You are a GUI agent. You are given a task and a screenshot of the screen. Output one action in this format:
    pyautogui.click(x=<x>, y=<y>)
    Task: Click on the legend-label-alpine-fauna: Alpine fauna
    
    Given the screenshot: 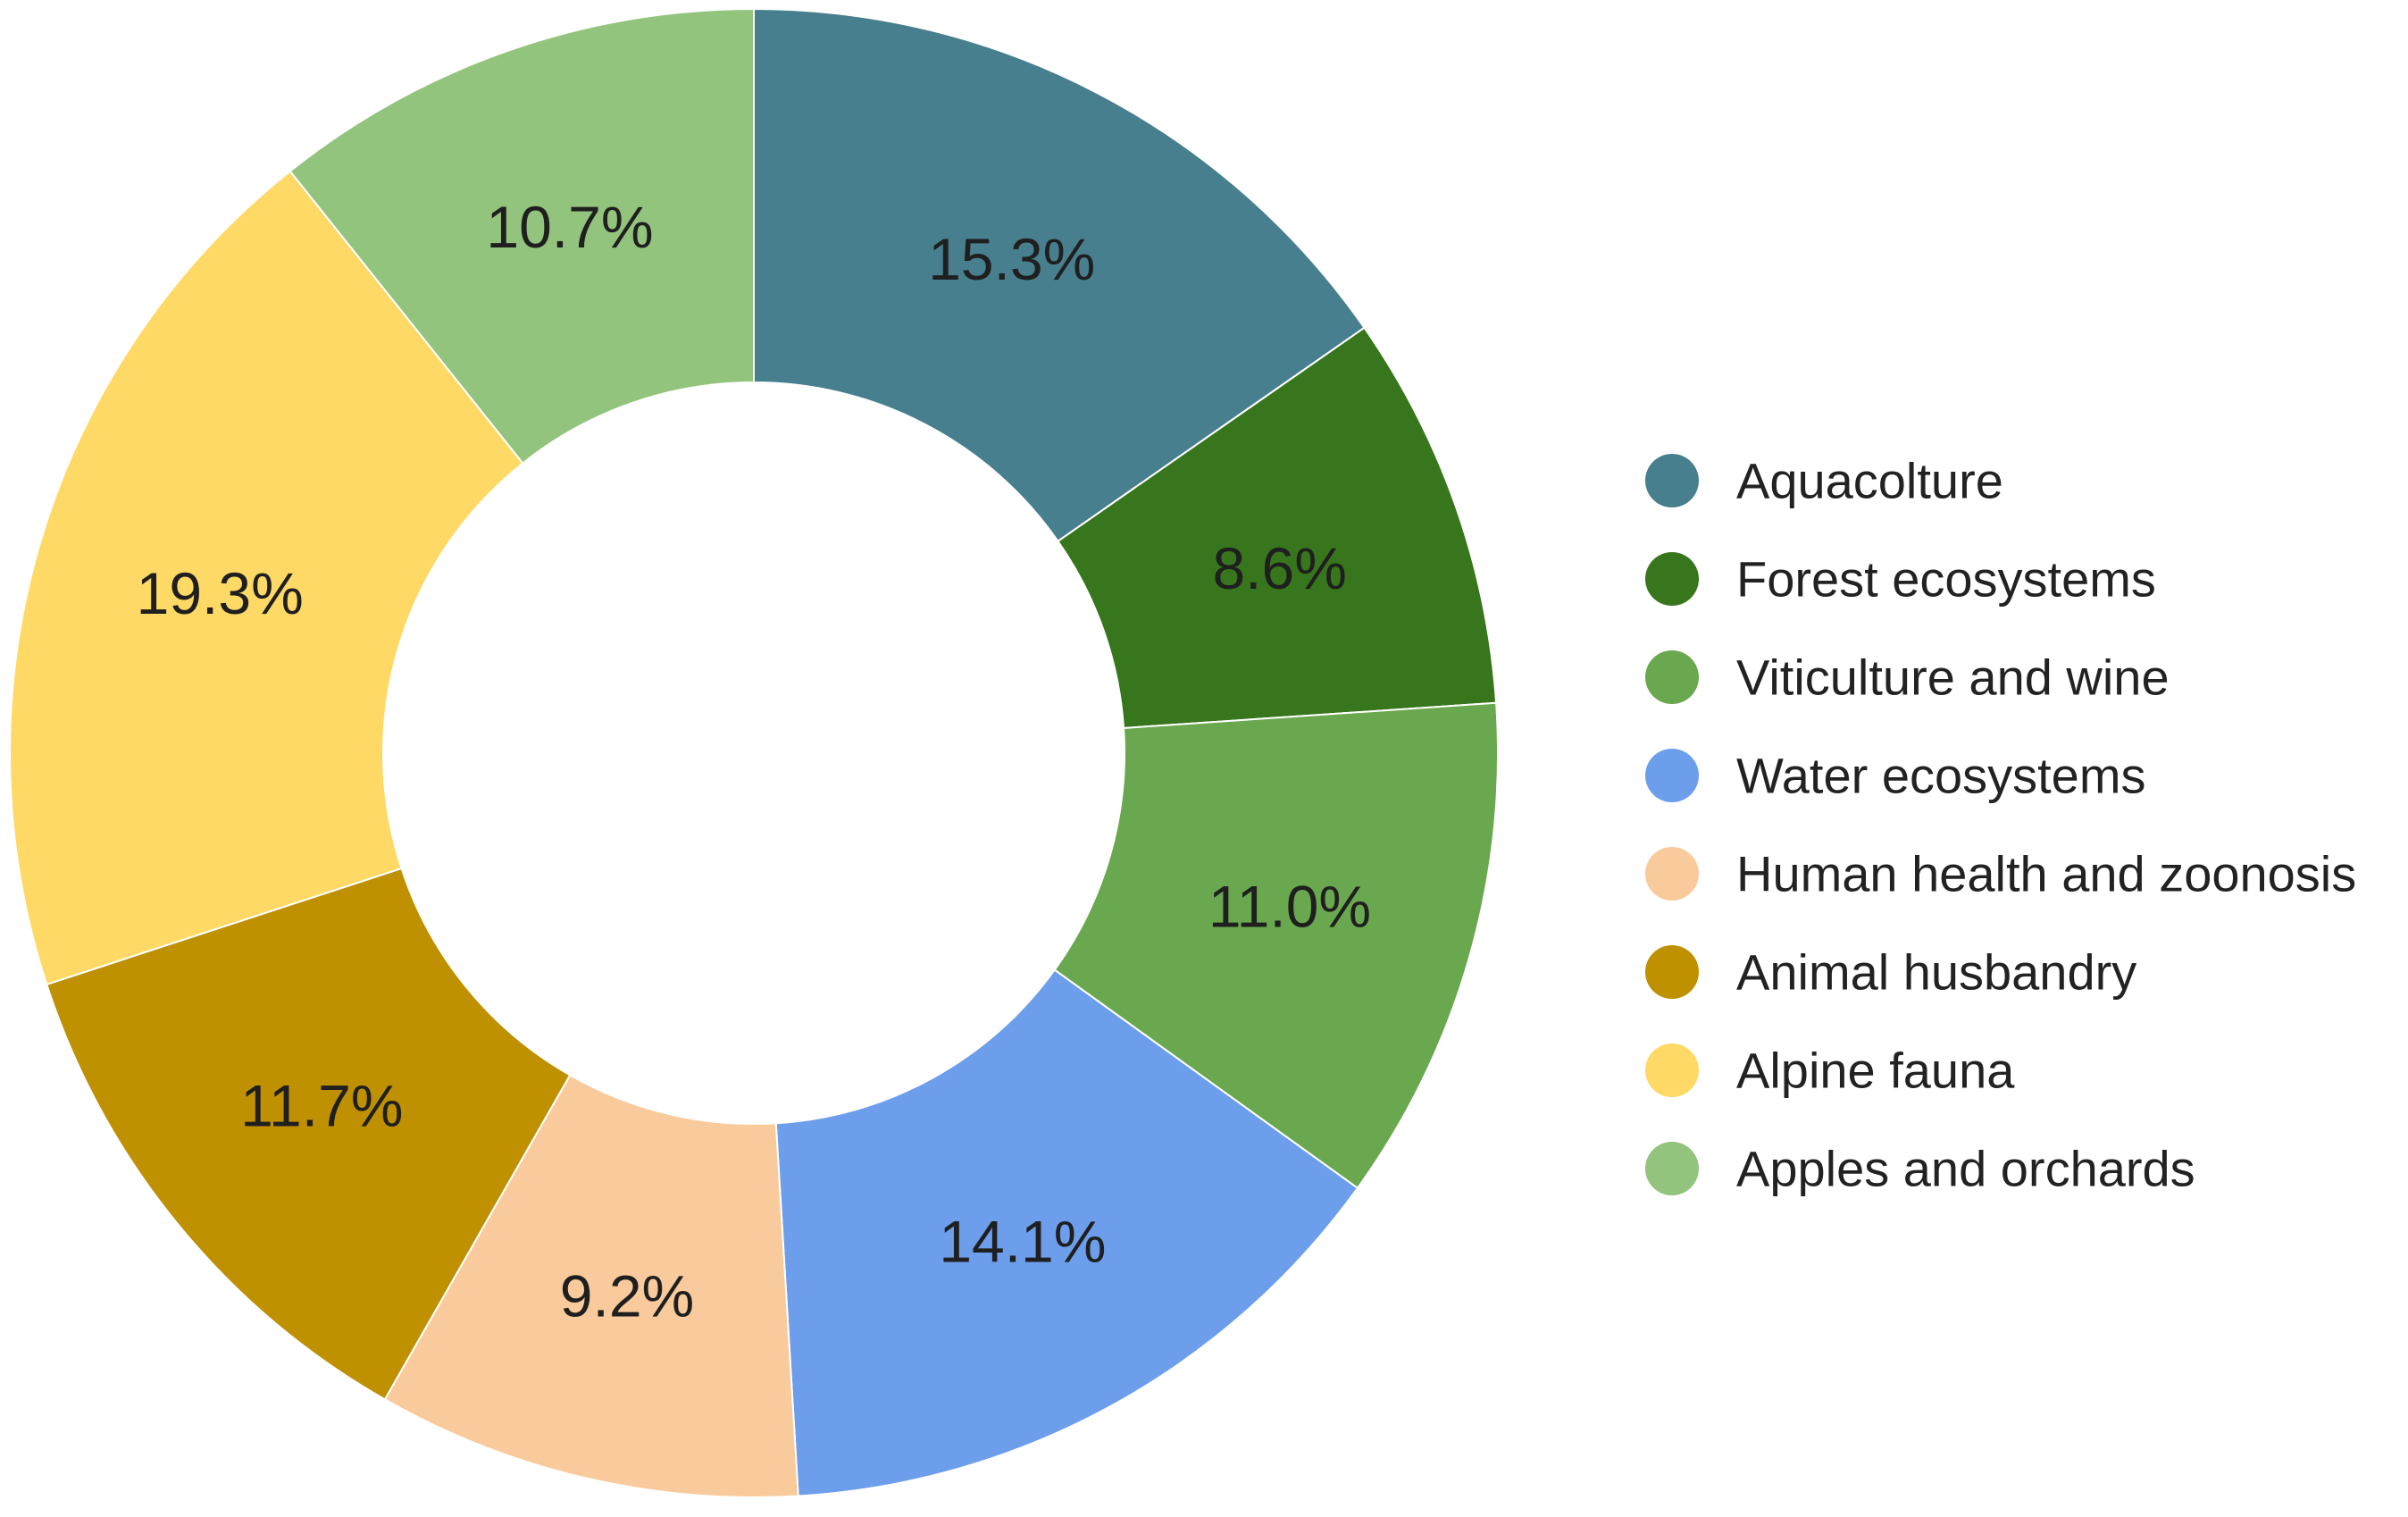 What is the action you would take?
    pyautogui.click(x=1875, y=1071)
    